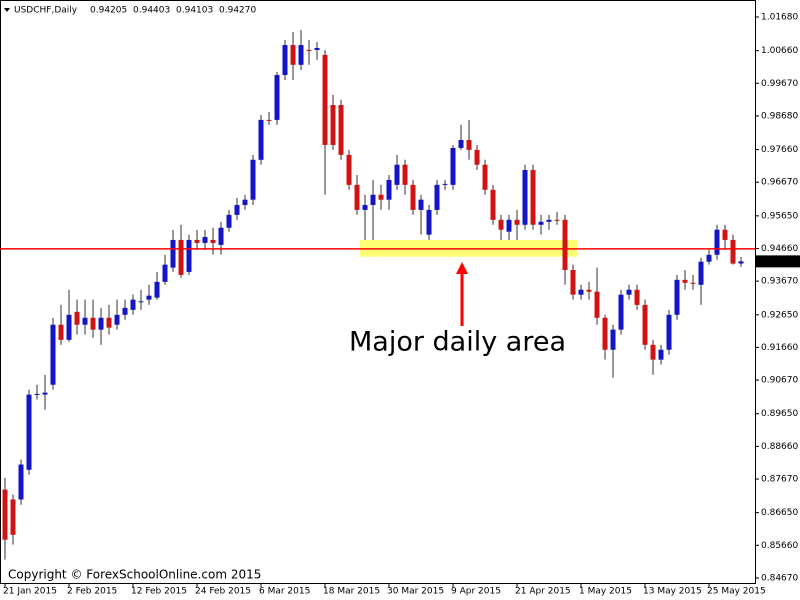  Describe the element at coordinates (779, 183) in the screenshot. I see `y-tick-label: 0.96670` at that location.